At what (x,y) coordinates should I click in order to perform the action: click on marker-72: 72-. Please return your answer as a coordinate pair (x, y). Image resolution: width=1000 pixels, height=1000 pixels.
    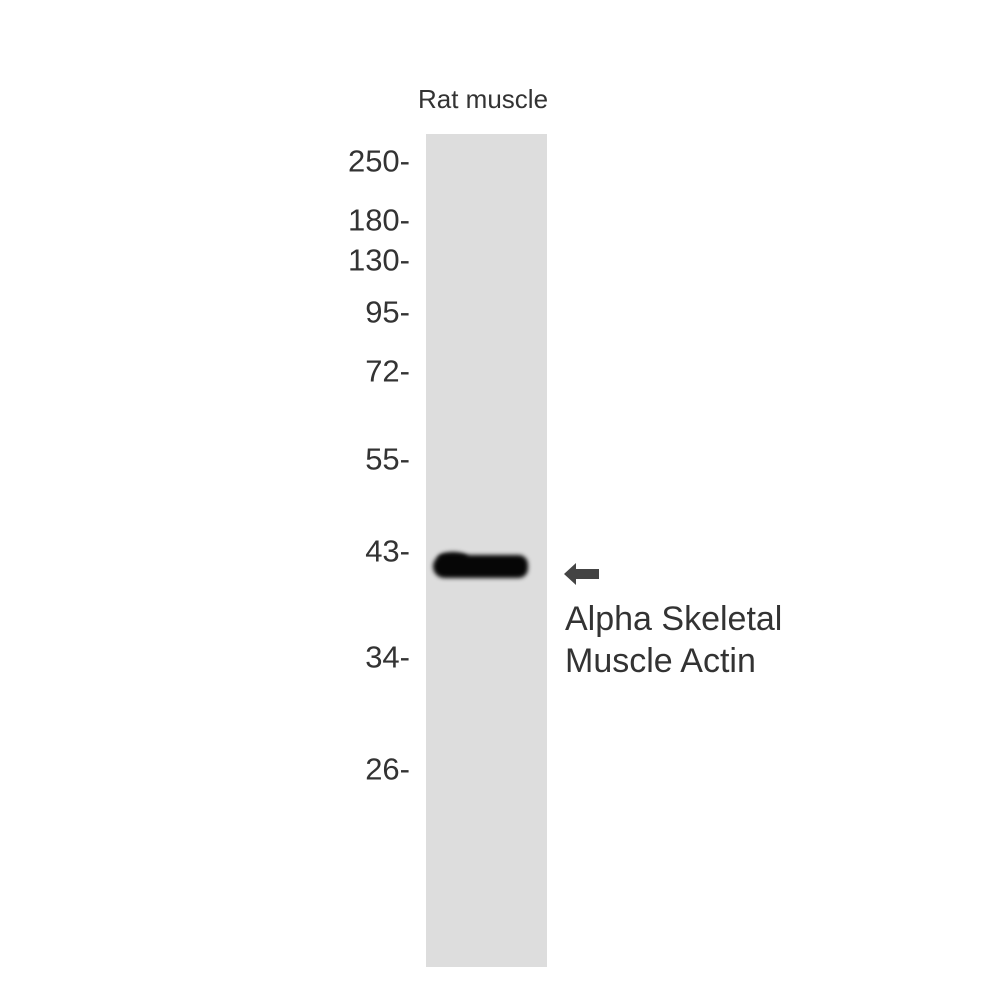
    Looking at the image, I should click on (387, 371).